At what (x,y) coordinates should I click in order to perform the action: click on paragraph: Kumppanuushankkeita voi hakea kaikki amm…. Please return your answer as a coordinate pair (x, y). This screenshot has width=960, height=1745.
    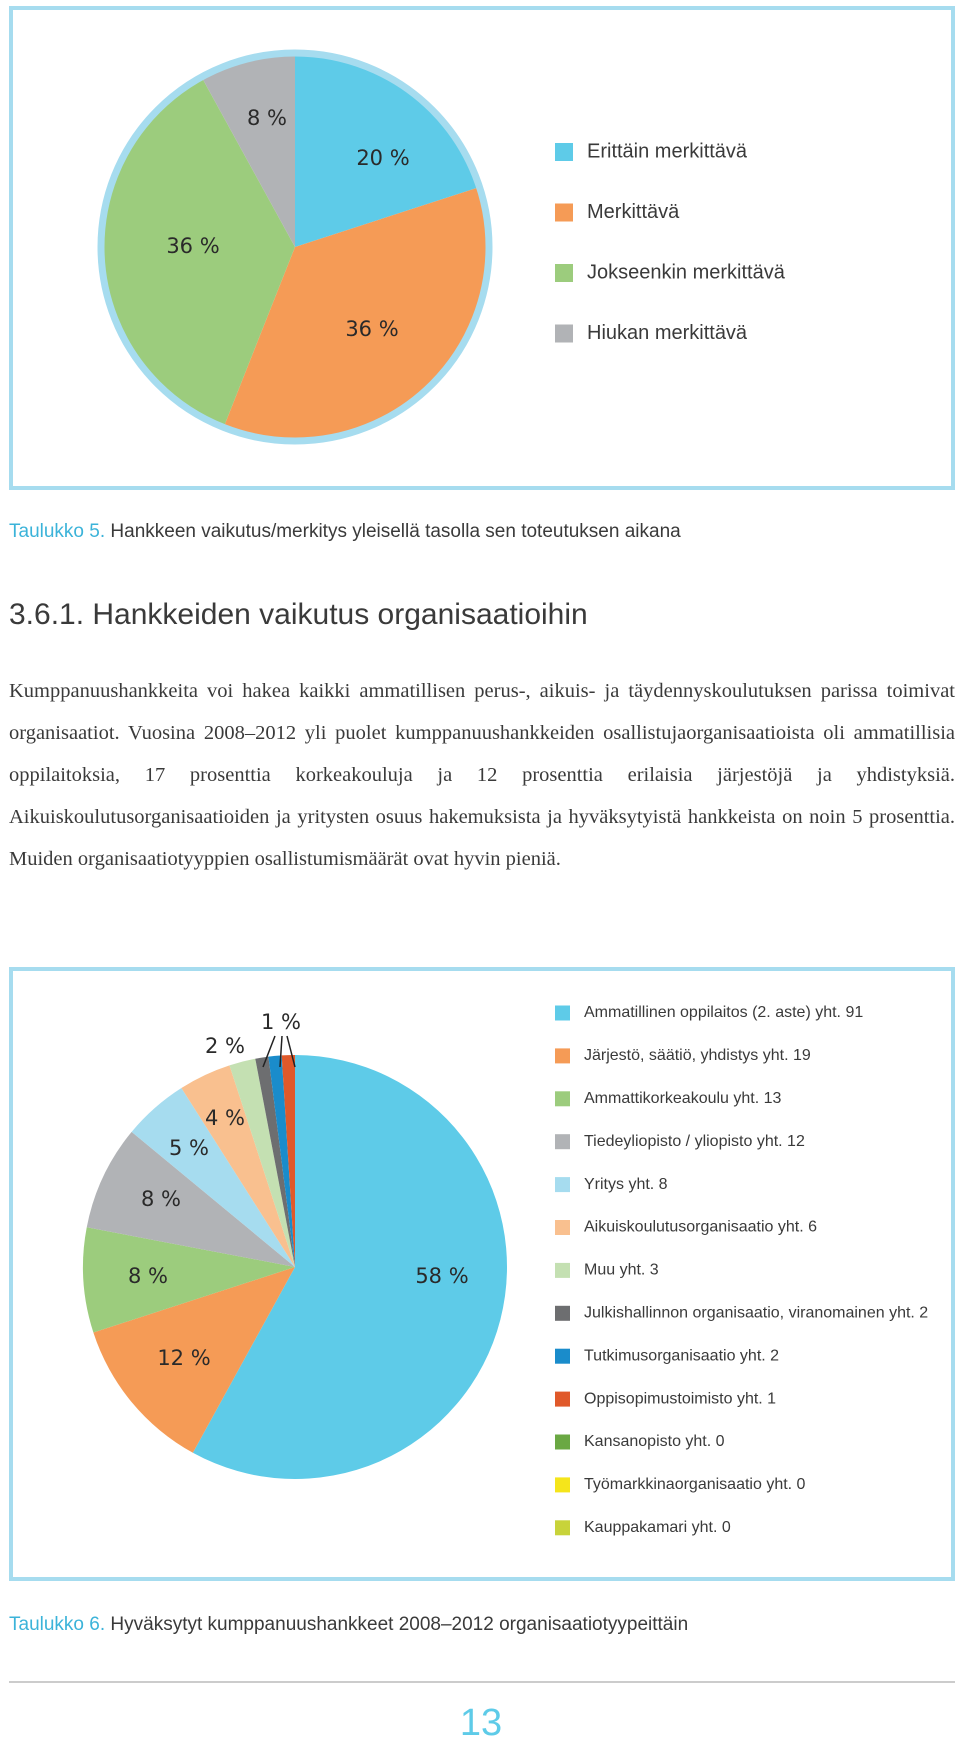
    Looking at the image, I should click on (482, 775).